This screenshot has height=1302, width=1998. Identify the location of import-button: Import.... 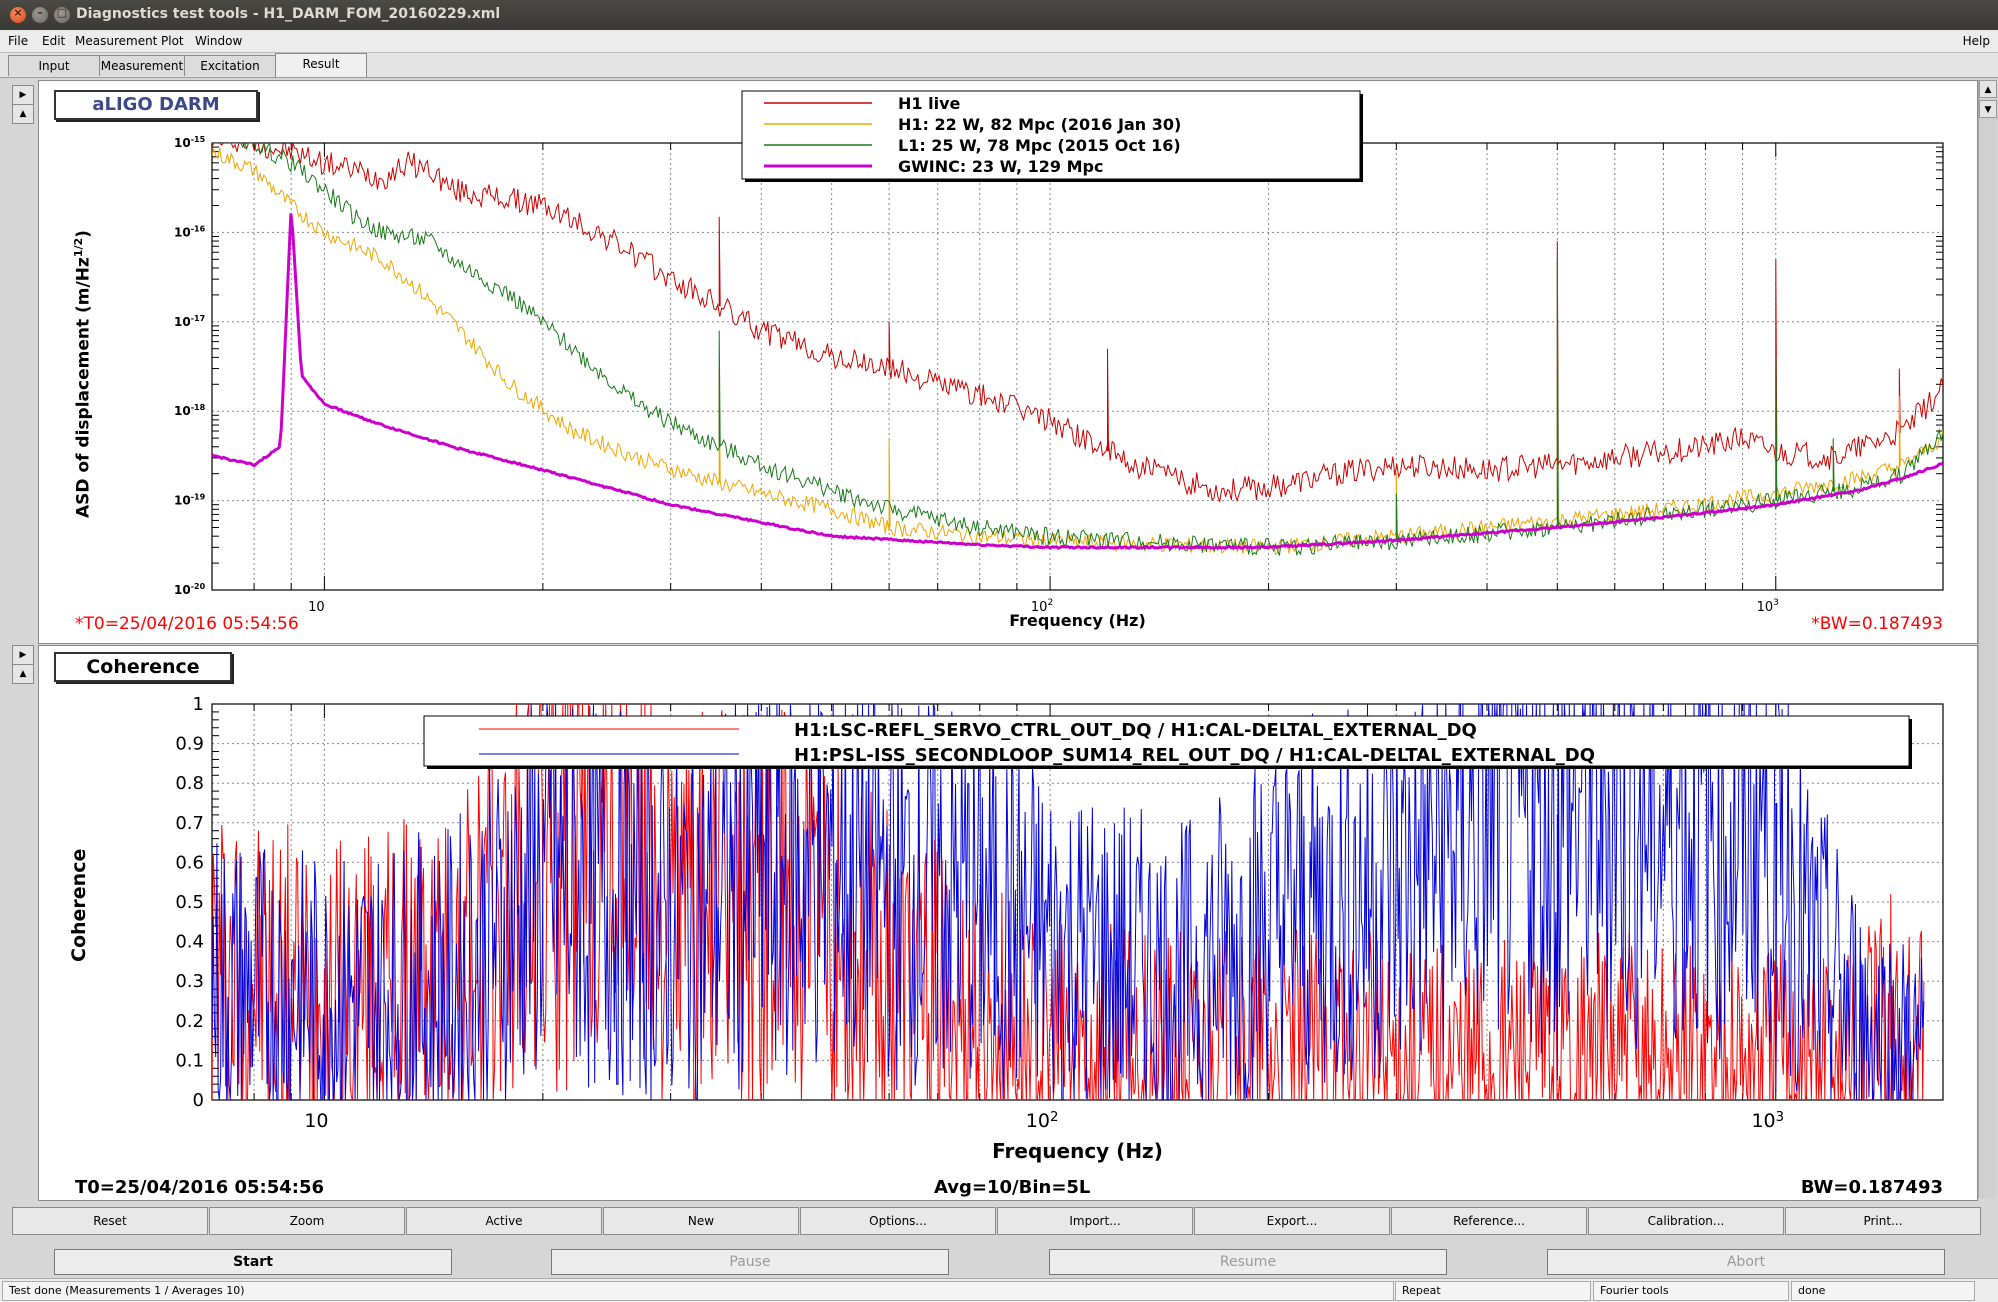
(1095, 1221).